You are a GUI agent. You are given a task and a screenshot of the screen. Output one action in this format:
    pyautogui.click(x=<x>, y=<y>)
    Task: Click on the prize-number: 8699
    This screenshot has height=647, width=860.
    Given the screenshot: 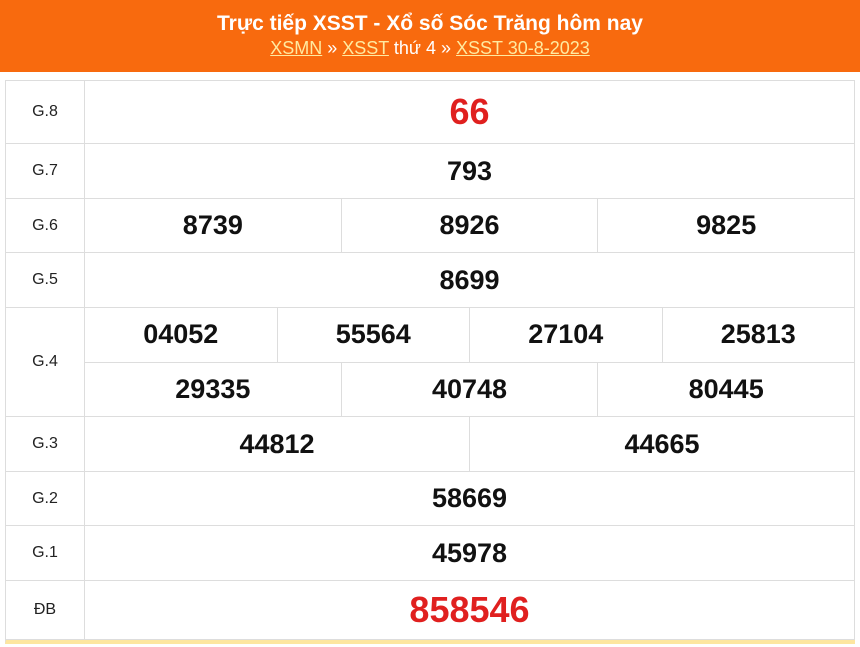 What is the action you would take?
    pyautogui.click(x=470, y=280)
    